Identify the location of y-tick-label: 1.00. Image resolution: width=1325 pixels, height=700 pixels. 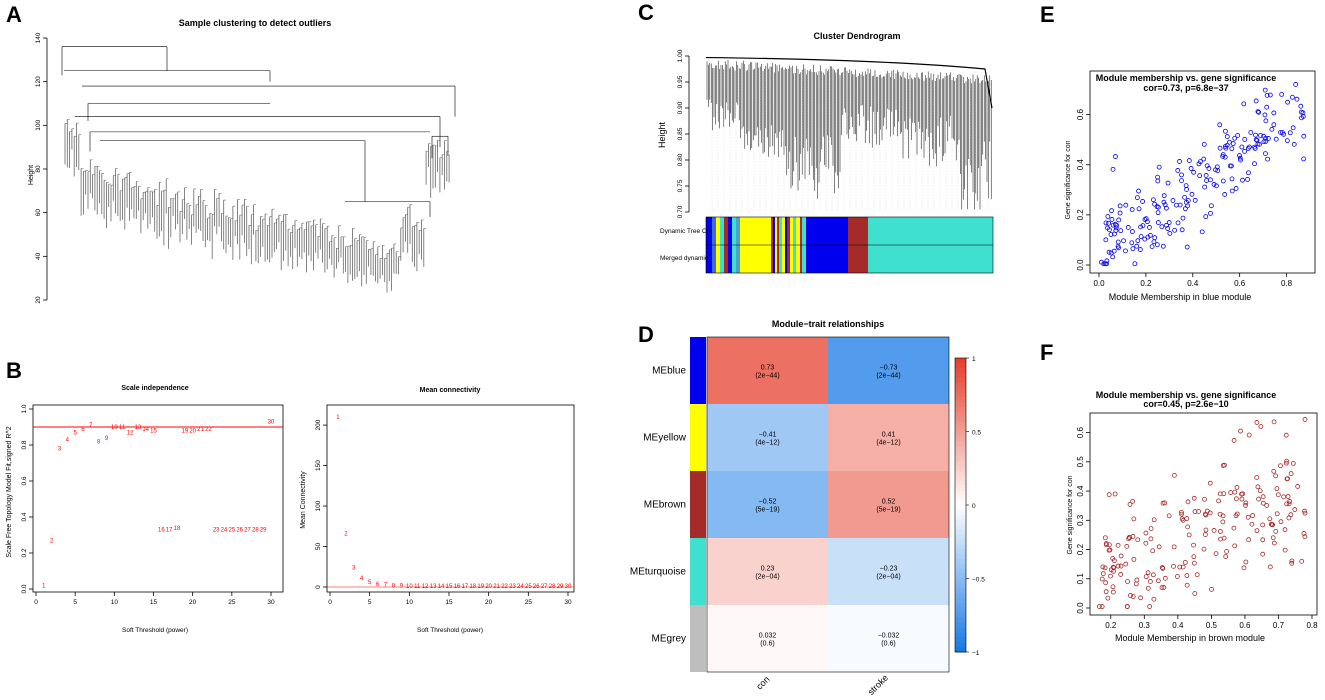
(680, 55).